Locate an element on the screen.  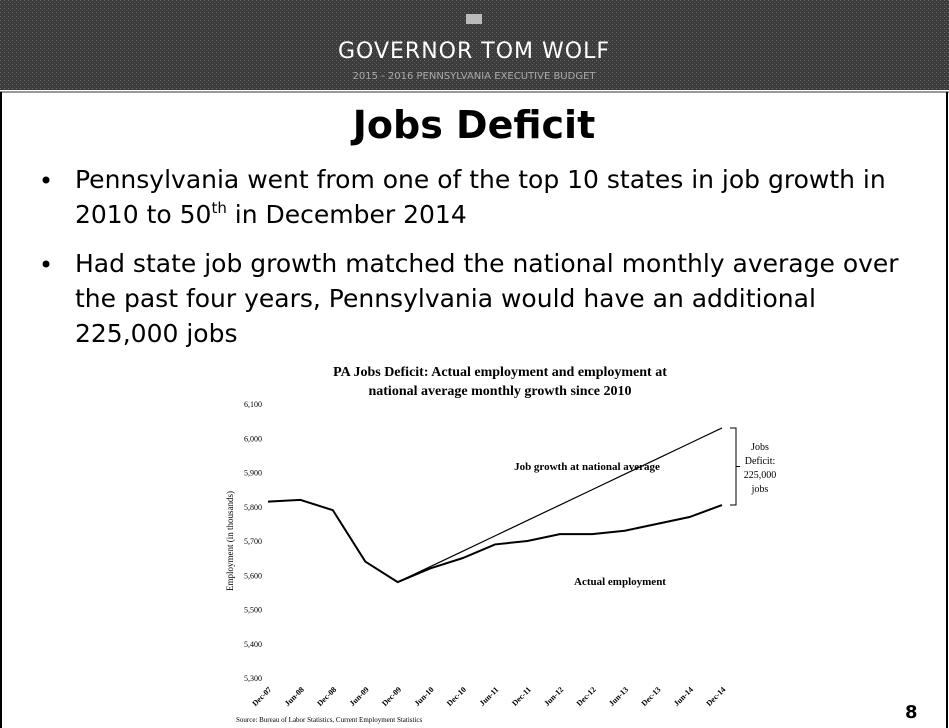
y-tick-label: 5,900 is located at coordinates (253, 473).